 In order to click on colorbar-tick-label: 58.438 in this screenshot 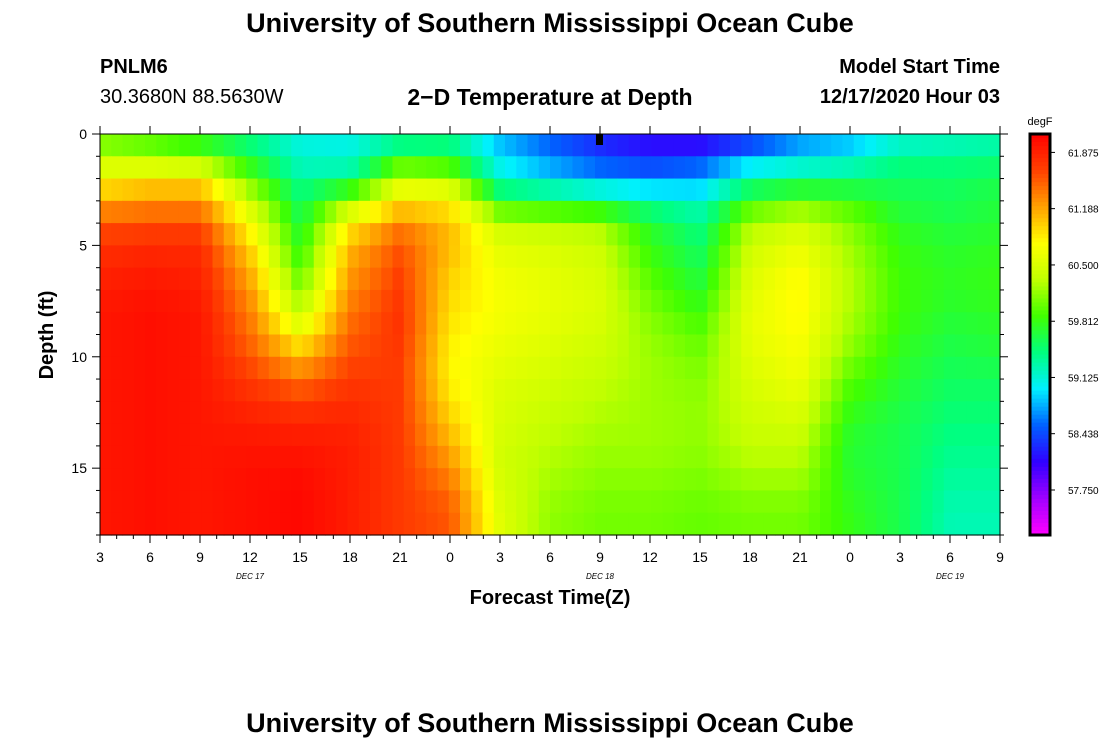, I will do `click(1083, 435)`.